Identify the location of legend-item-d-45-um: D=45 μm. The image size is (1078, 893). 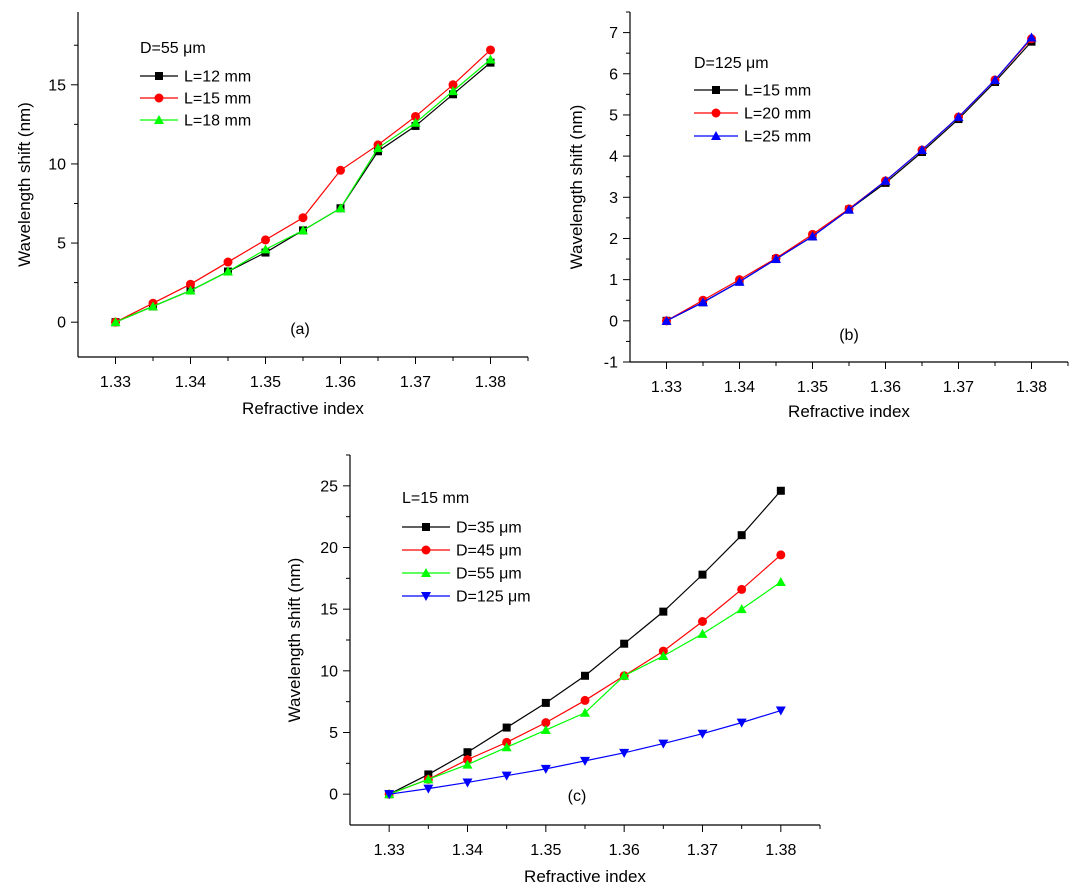
(489, 551).